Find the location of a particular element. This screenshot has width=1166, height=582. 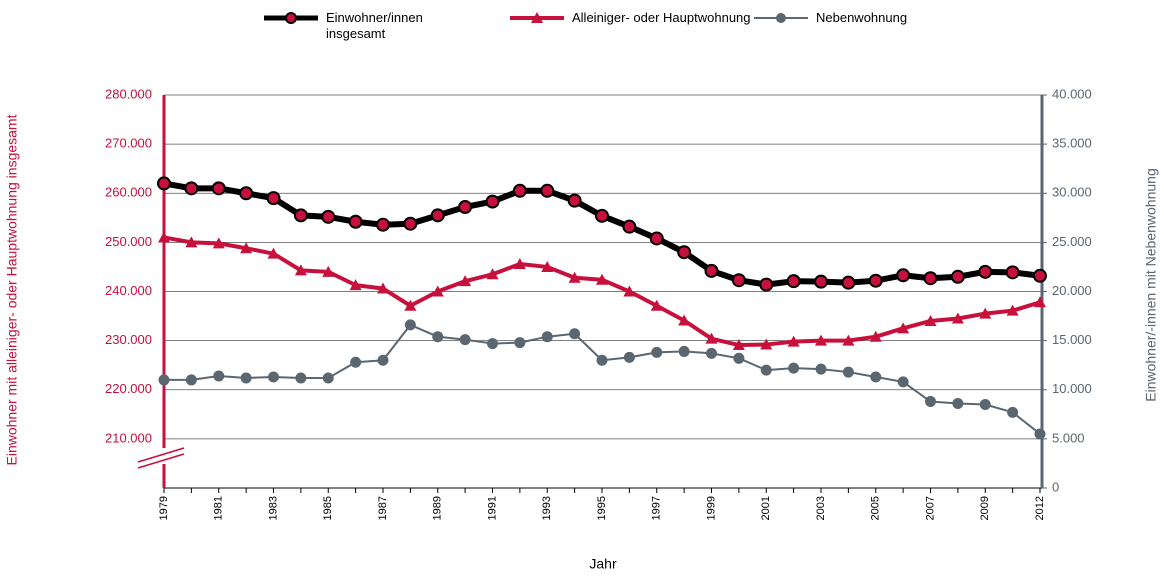

x-tick-label: 2009 is located at coordinates (985, 508).